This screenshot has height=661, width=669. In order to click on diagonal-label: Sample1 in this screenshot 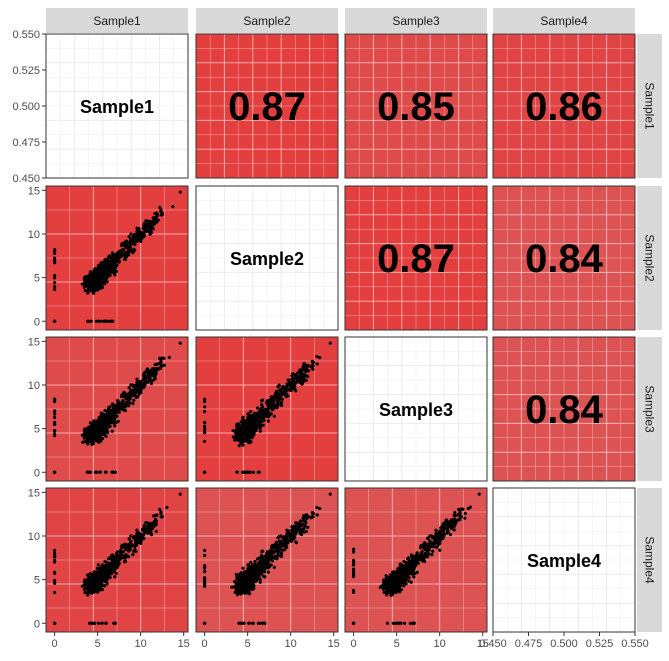, I will do `click(117, 107)`.